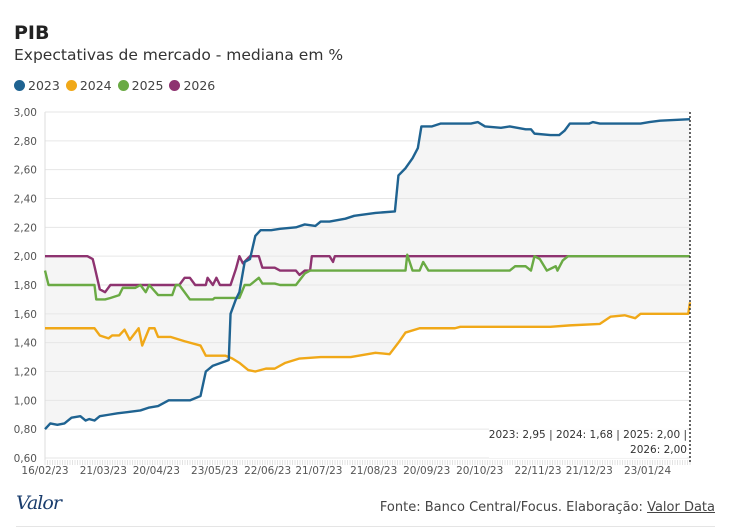 Image resolution: width=731 pixels, height=532 pixels. I want to click on legend-label: 2025, so click(147, 85).